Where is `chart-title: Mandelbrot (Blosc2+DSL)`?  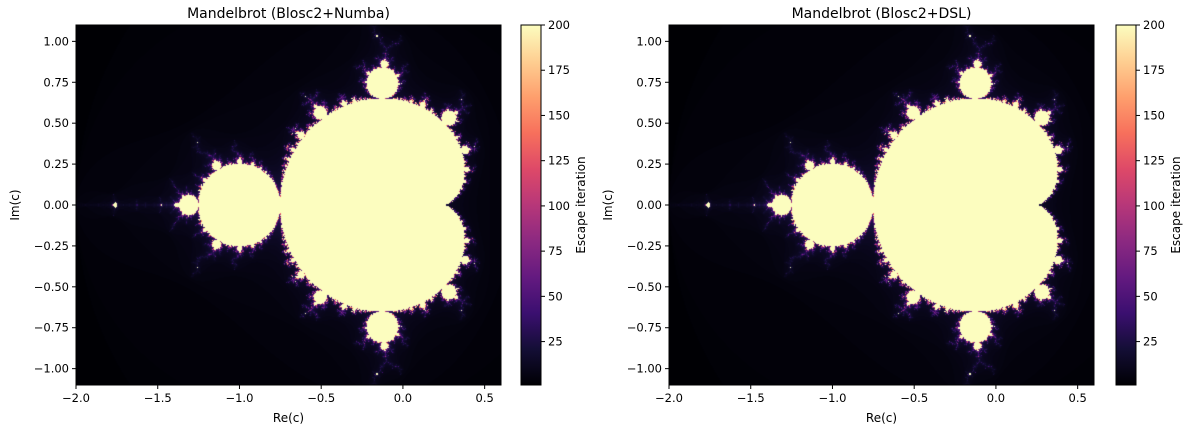
chart-title: Mandelbrot (Blosc2+DSL) is located at coordinates (882, 14).